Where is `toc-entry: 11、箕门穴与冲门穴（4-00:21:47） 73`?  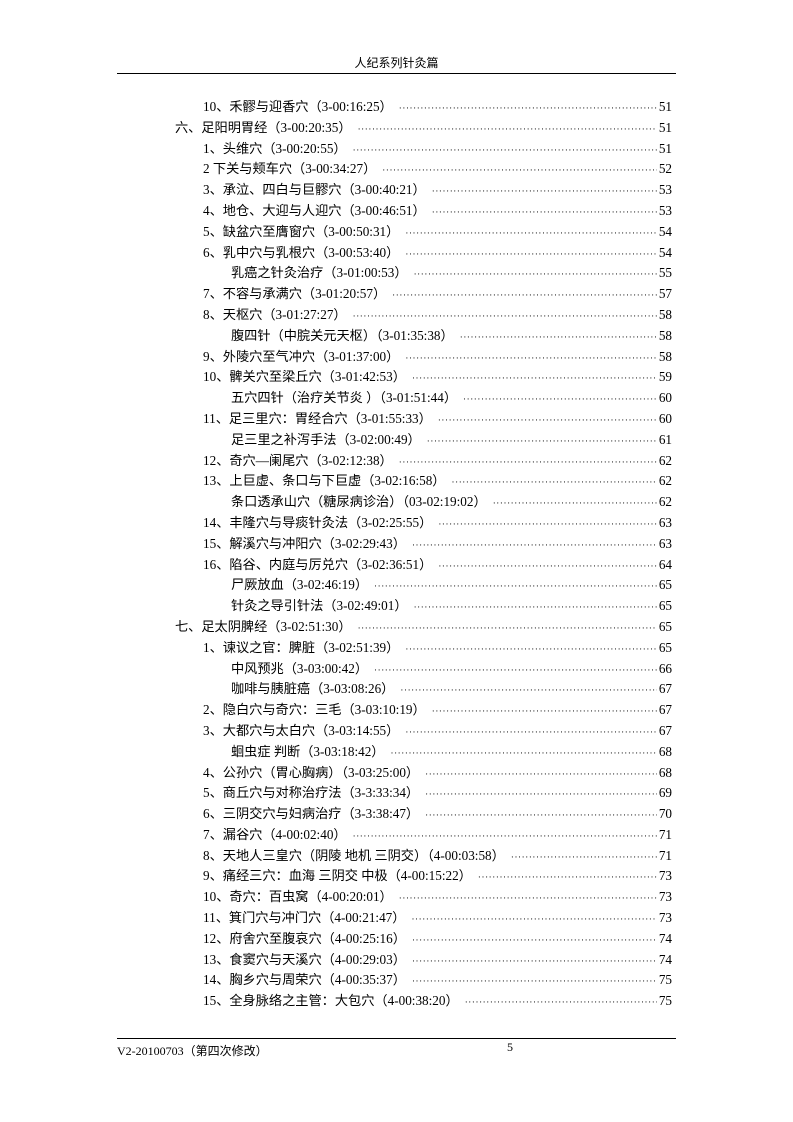 toc-entry: 11、箕门穴与冲门穴（4-00:21:47） 73 is located at coordinates (394, 917).